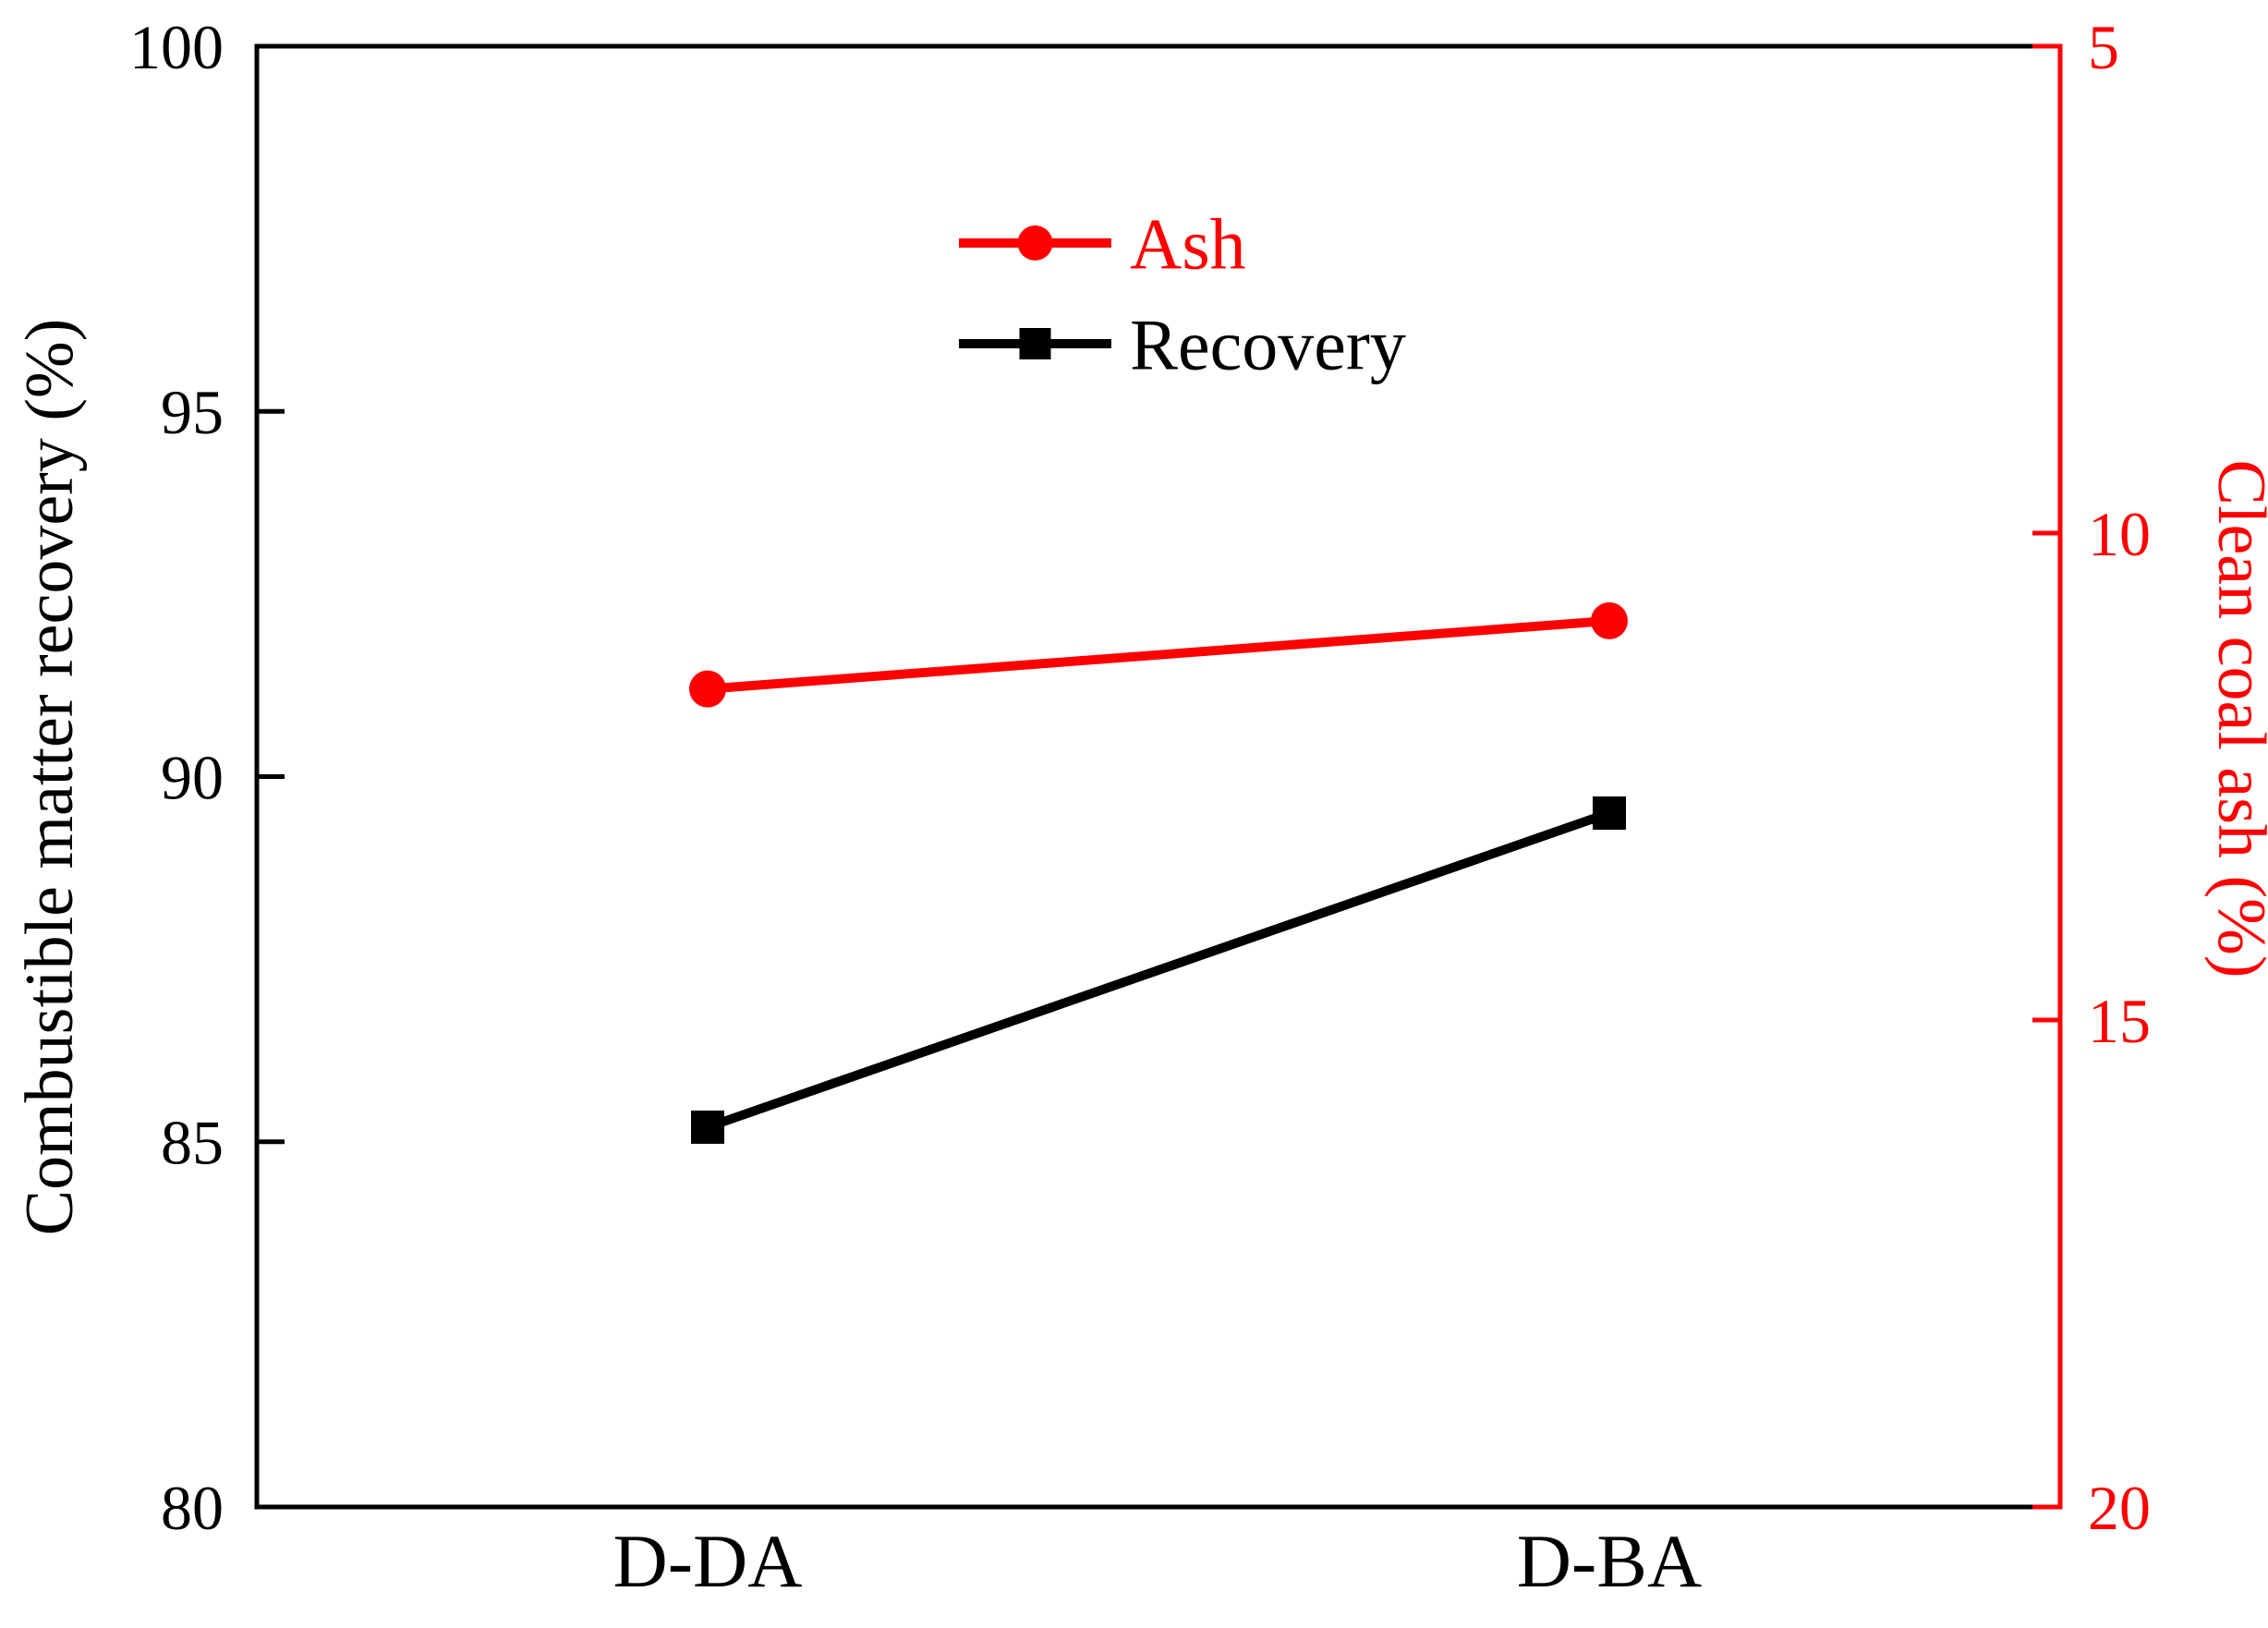 This screenshot has height=1628, width=2268. What do you see at coordinates (192, 777) in the screenshot?
I see `left-tick-label: 90` at bounding box center [192, 777].